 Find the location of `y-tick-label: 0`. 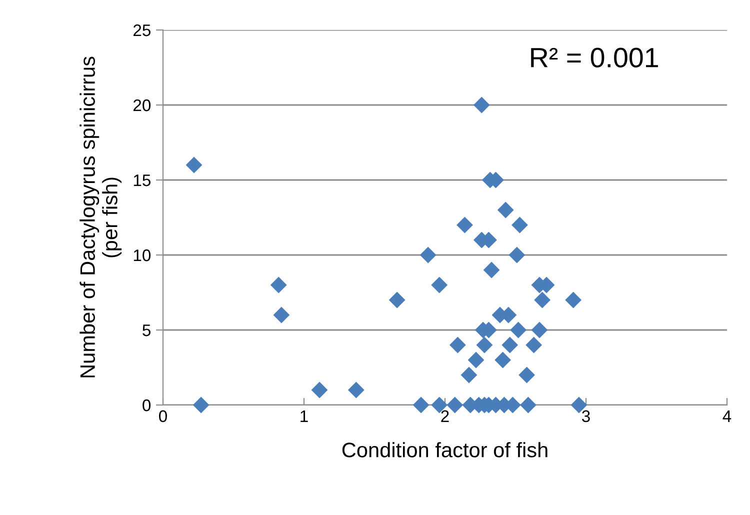

y-tick-label: 0 is located at coordinates (146, 405).